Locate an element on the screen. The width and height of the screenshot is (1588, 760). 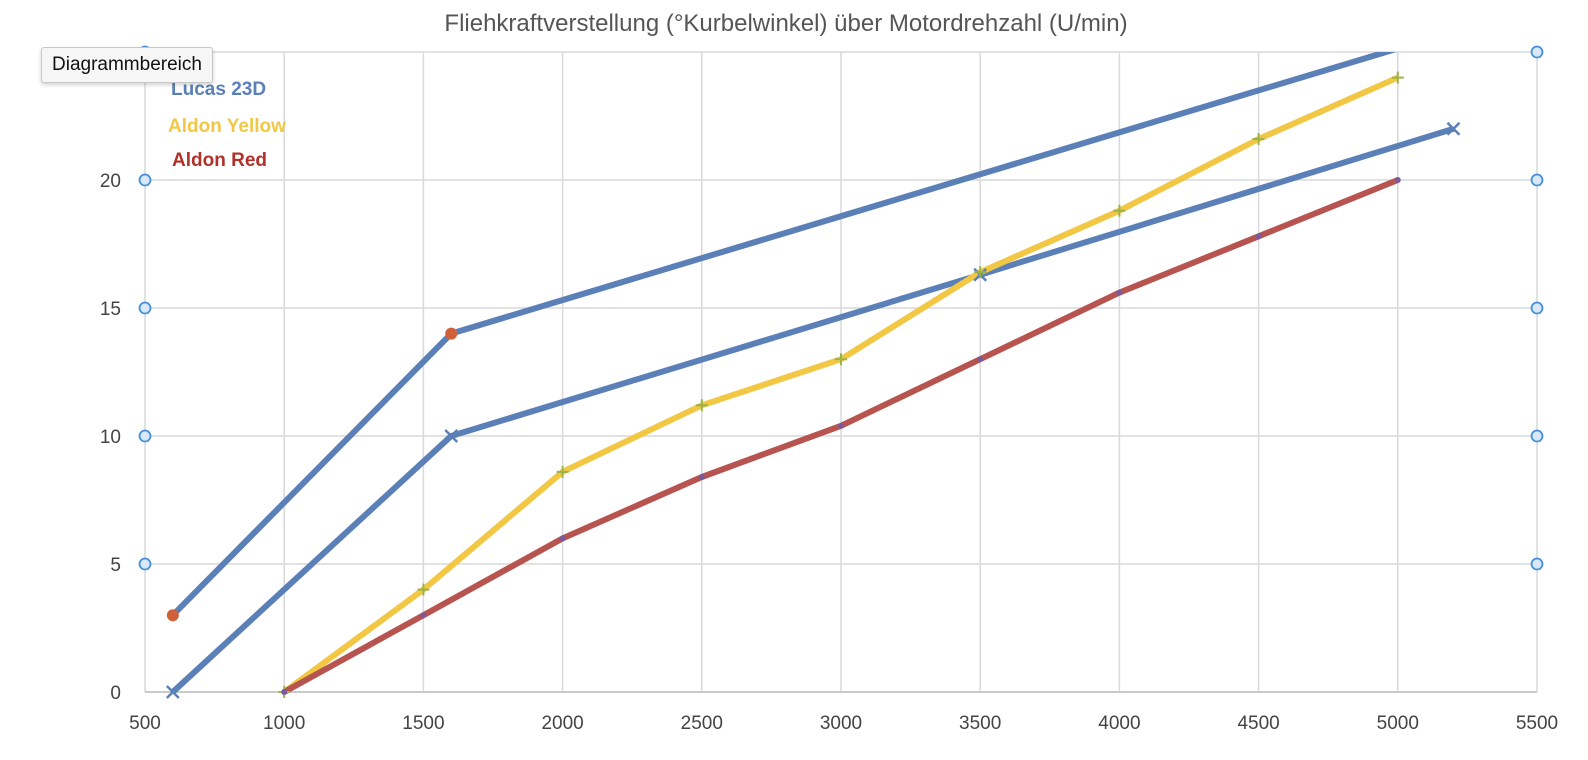
y-tick-label: 15 is located at coordinates (110, 309).